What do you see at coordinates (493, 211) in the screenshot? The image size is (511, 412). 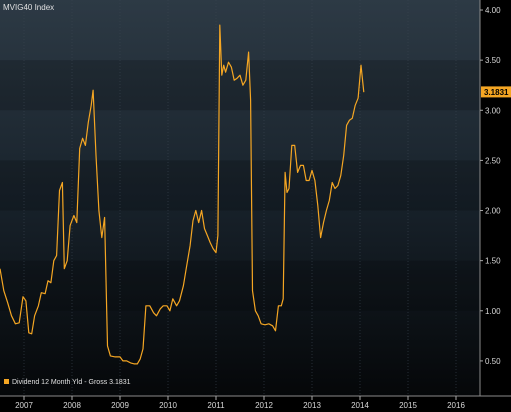 I see `y-tick-label: 2.00` at bounding box center [493, 211].